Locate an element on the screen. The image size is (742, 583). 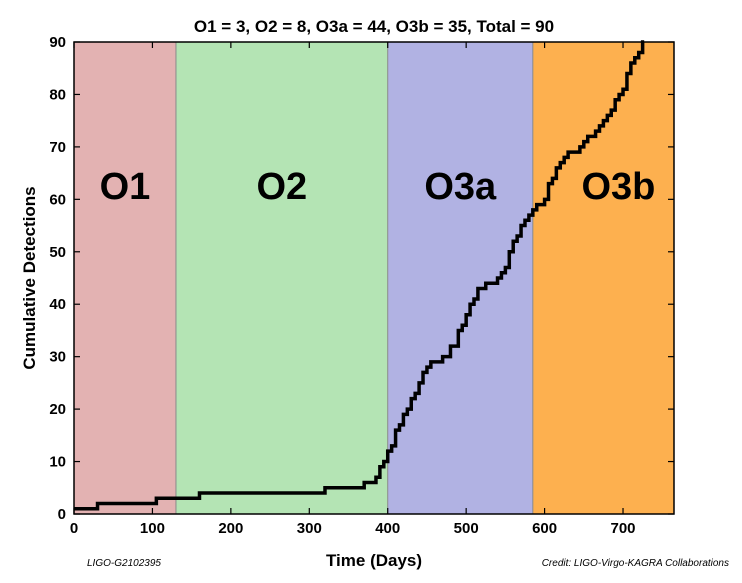
y-tick-label: 80 is located at coordinates (57, 94).